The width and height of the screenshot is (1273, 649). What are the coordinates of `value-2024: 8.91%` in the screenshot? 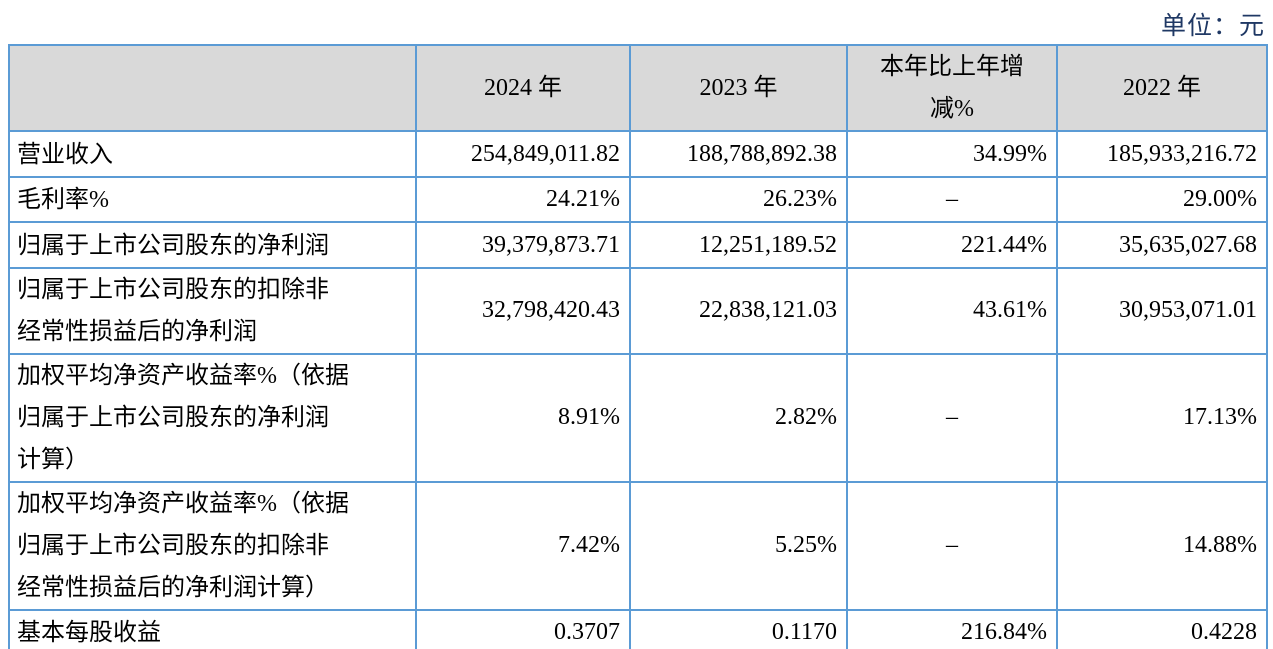 It's located at (523, 417).